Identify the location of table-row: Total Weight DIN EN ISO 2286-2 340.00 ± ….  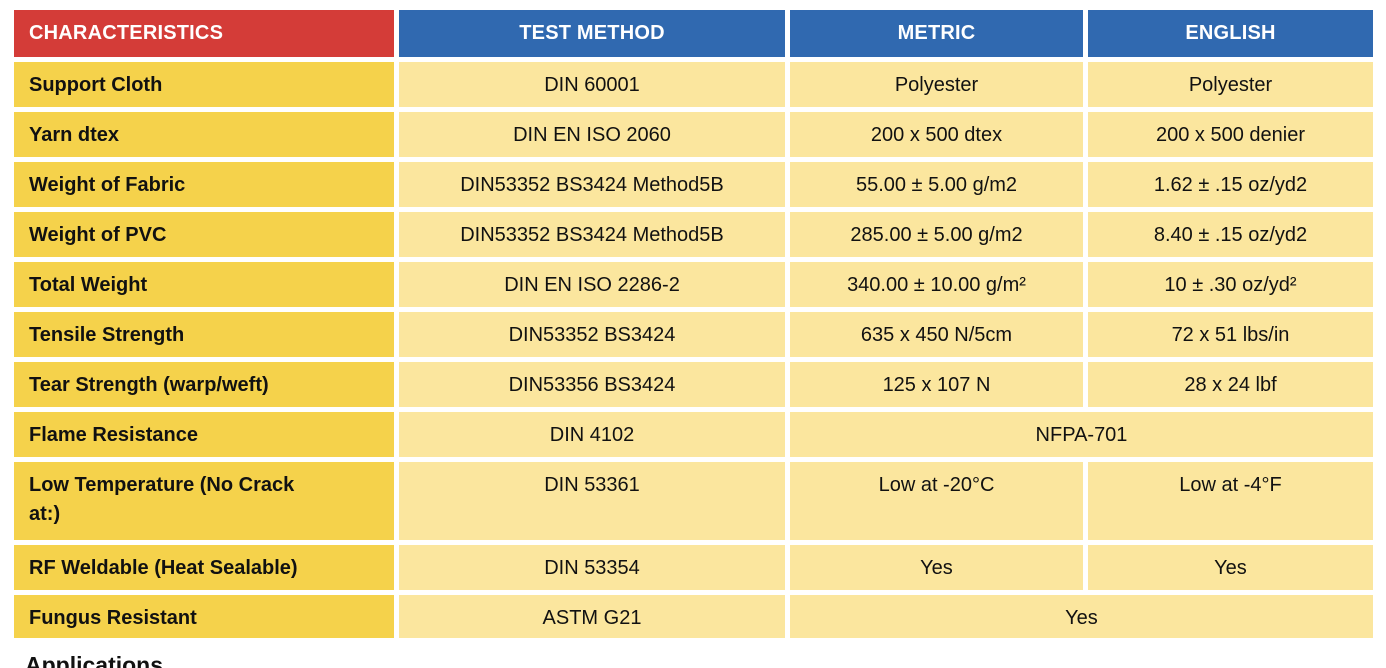
(693, 284).